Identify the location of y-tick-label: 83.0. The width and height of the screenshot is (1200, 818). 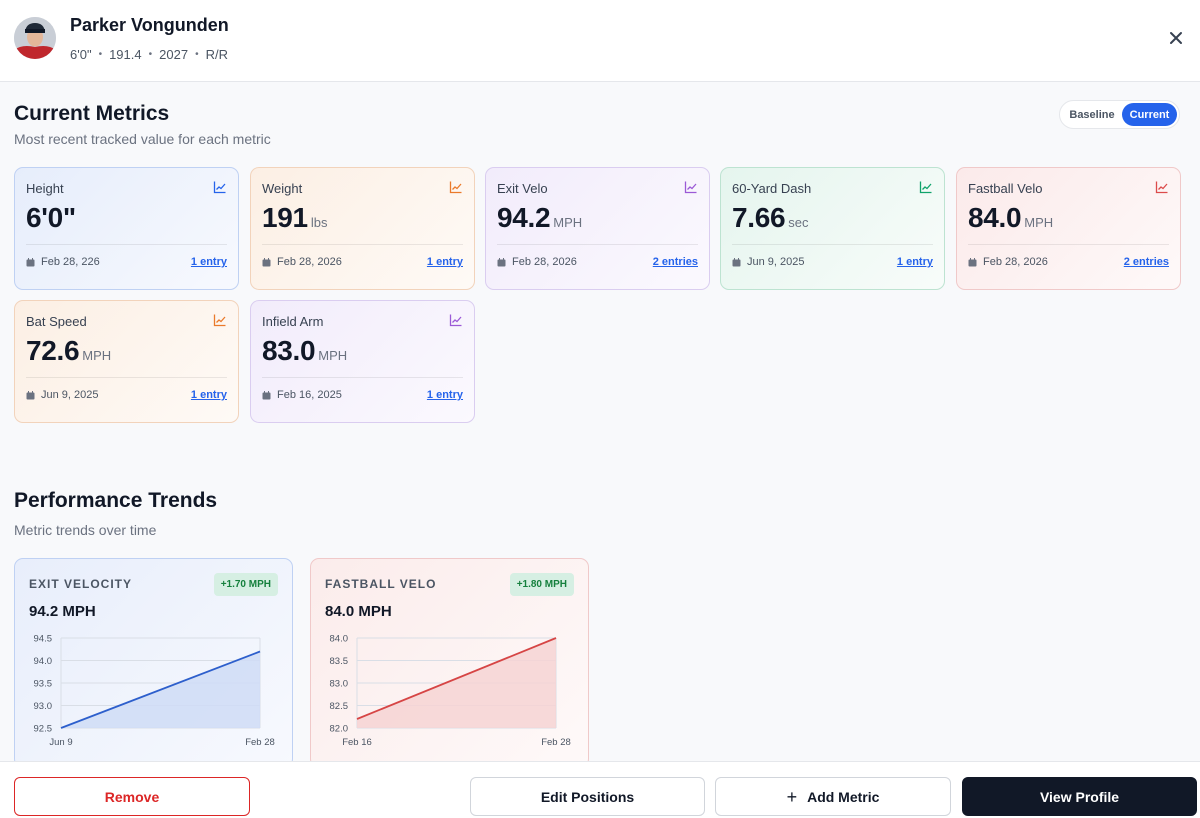
(339, 684).